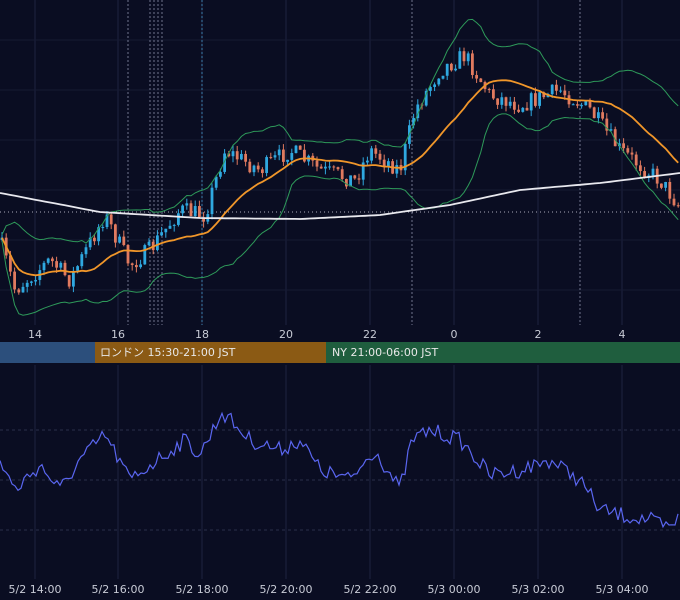  I want to click on time-label: 22, so click(370, 334).